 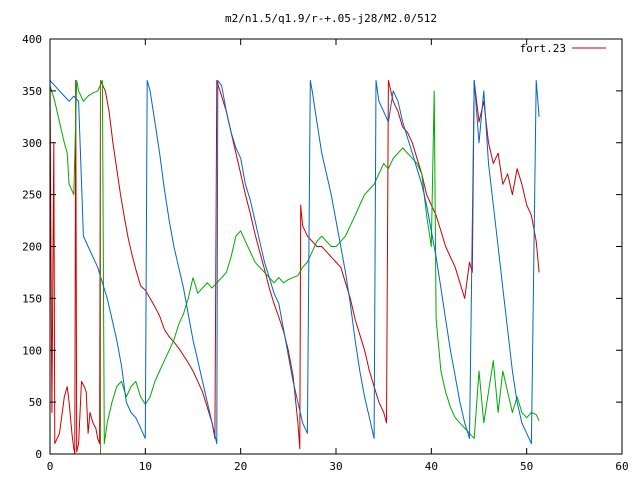 I want to click on y-tick-label: 200, so click(x=32, y=247).